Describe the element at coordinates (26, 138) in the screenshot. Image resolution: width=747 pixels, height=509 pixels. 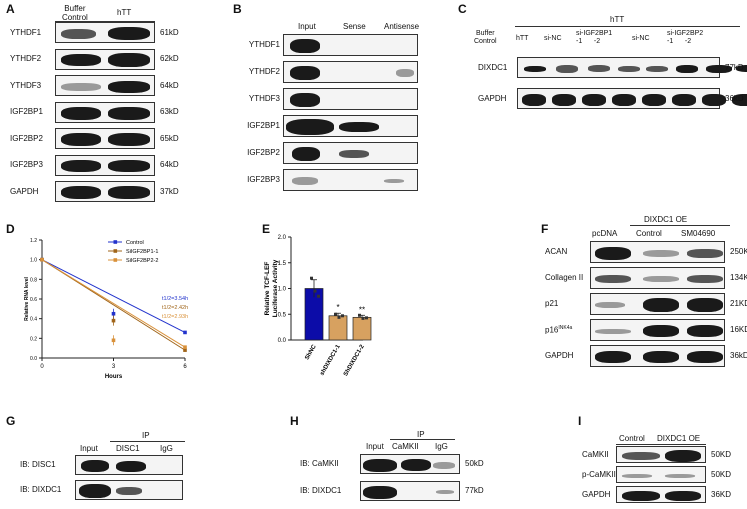
I see `row-label: IGF2BP2` at that location.